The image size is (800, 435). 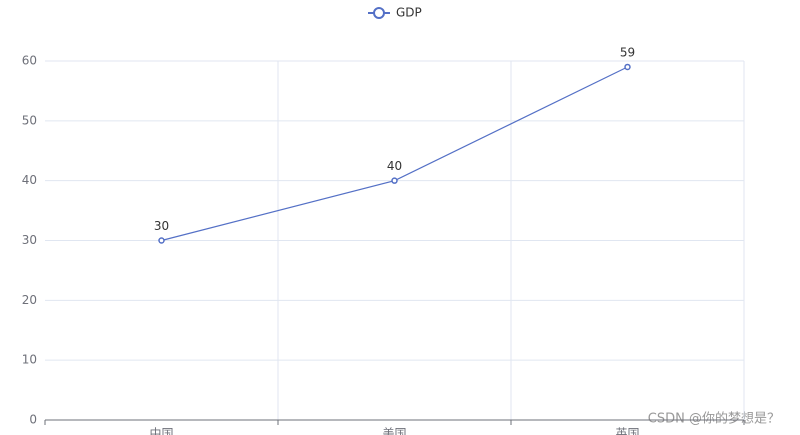 What do you see at coordinates (714, 419) in the screenshot?
I see `watermark: CSDN @你的梦想是？` at bounding box center [714, 419].